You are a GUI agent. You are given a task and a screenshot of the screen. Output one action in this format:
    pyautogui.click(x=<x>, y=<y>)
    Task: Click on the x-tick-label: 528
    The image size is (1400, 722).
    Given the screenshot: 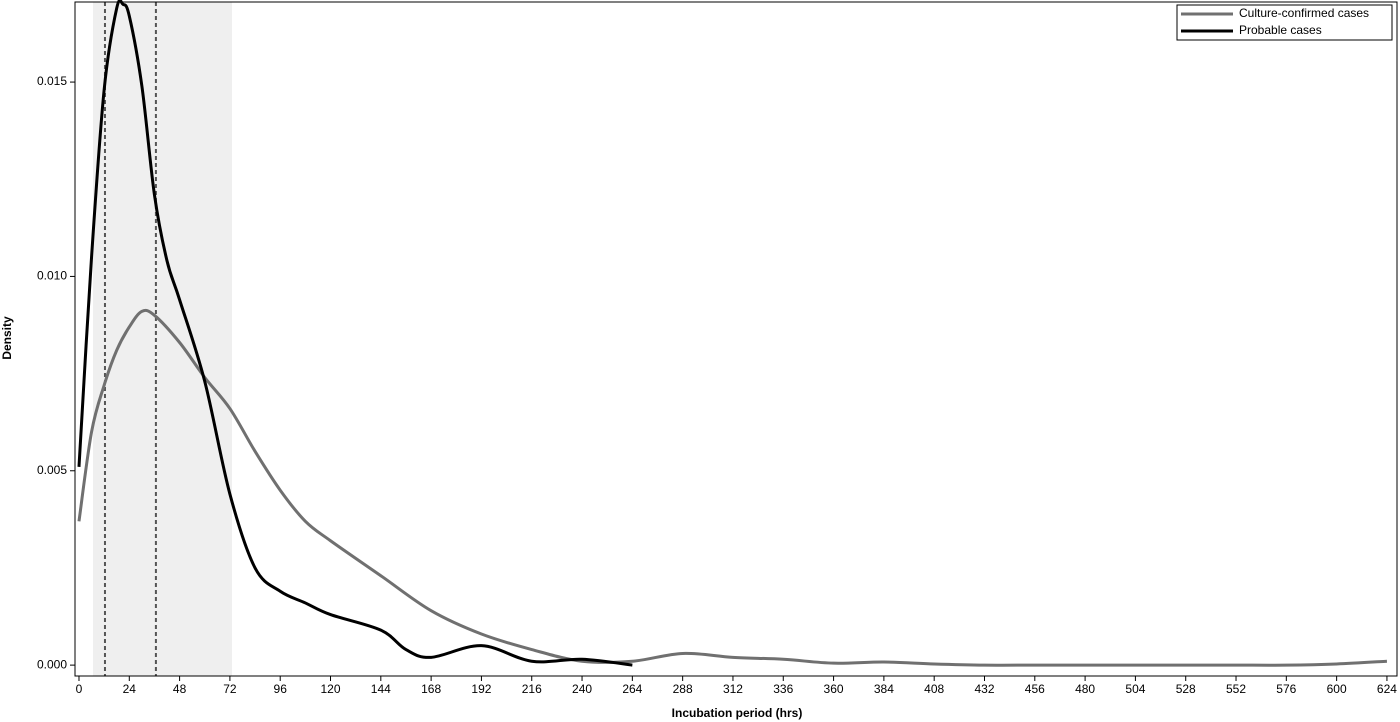 What is the action you would take?
    pyautogui.click(x=1186, y=689)
    